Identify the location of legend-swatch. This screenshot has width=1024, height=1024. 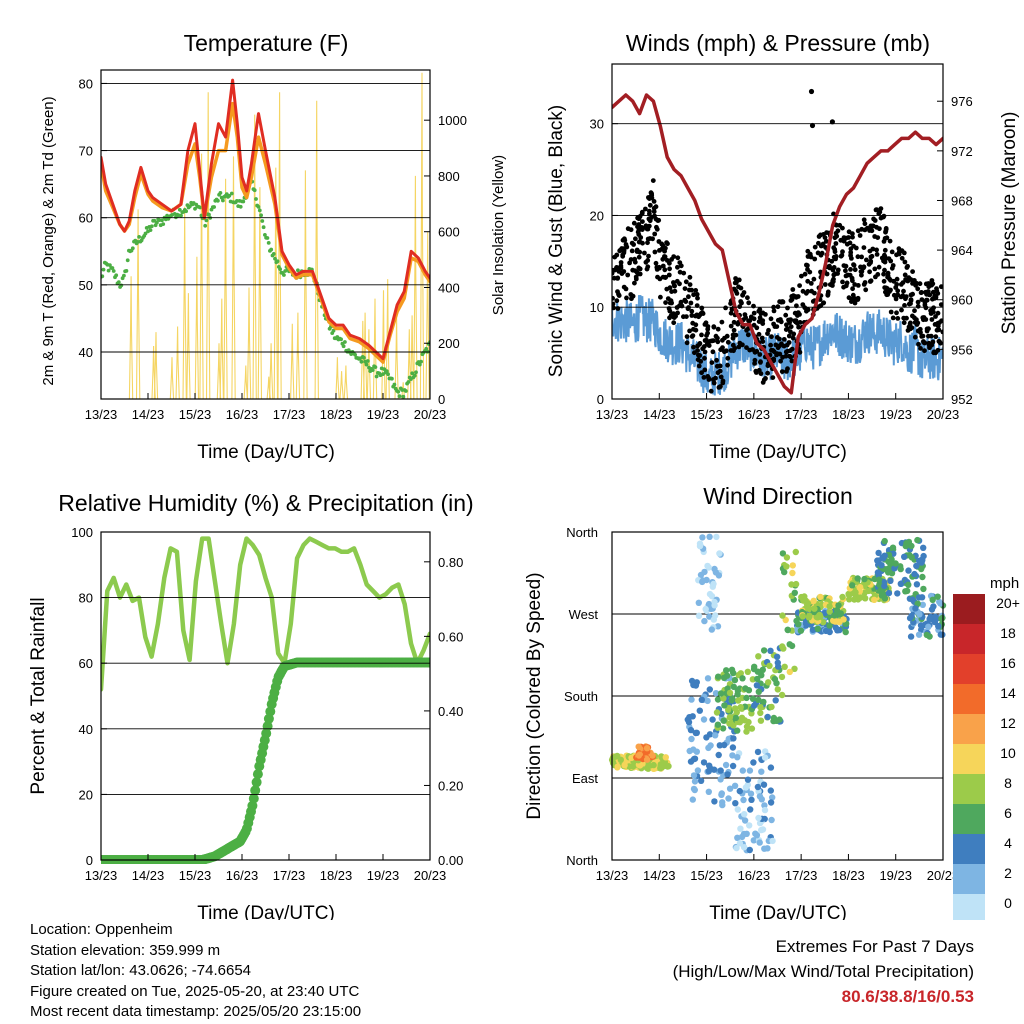
(969, 879).